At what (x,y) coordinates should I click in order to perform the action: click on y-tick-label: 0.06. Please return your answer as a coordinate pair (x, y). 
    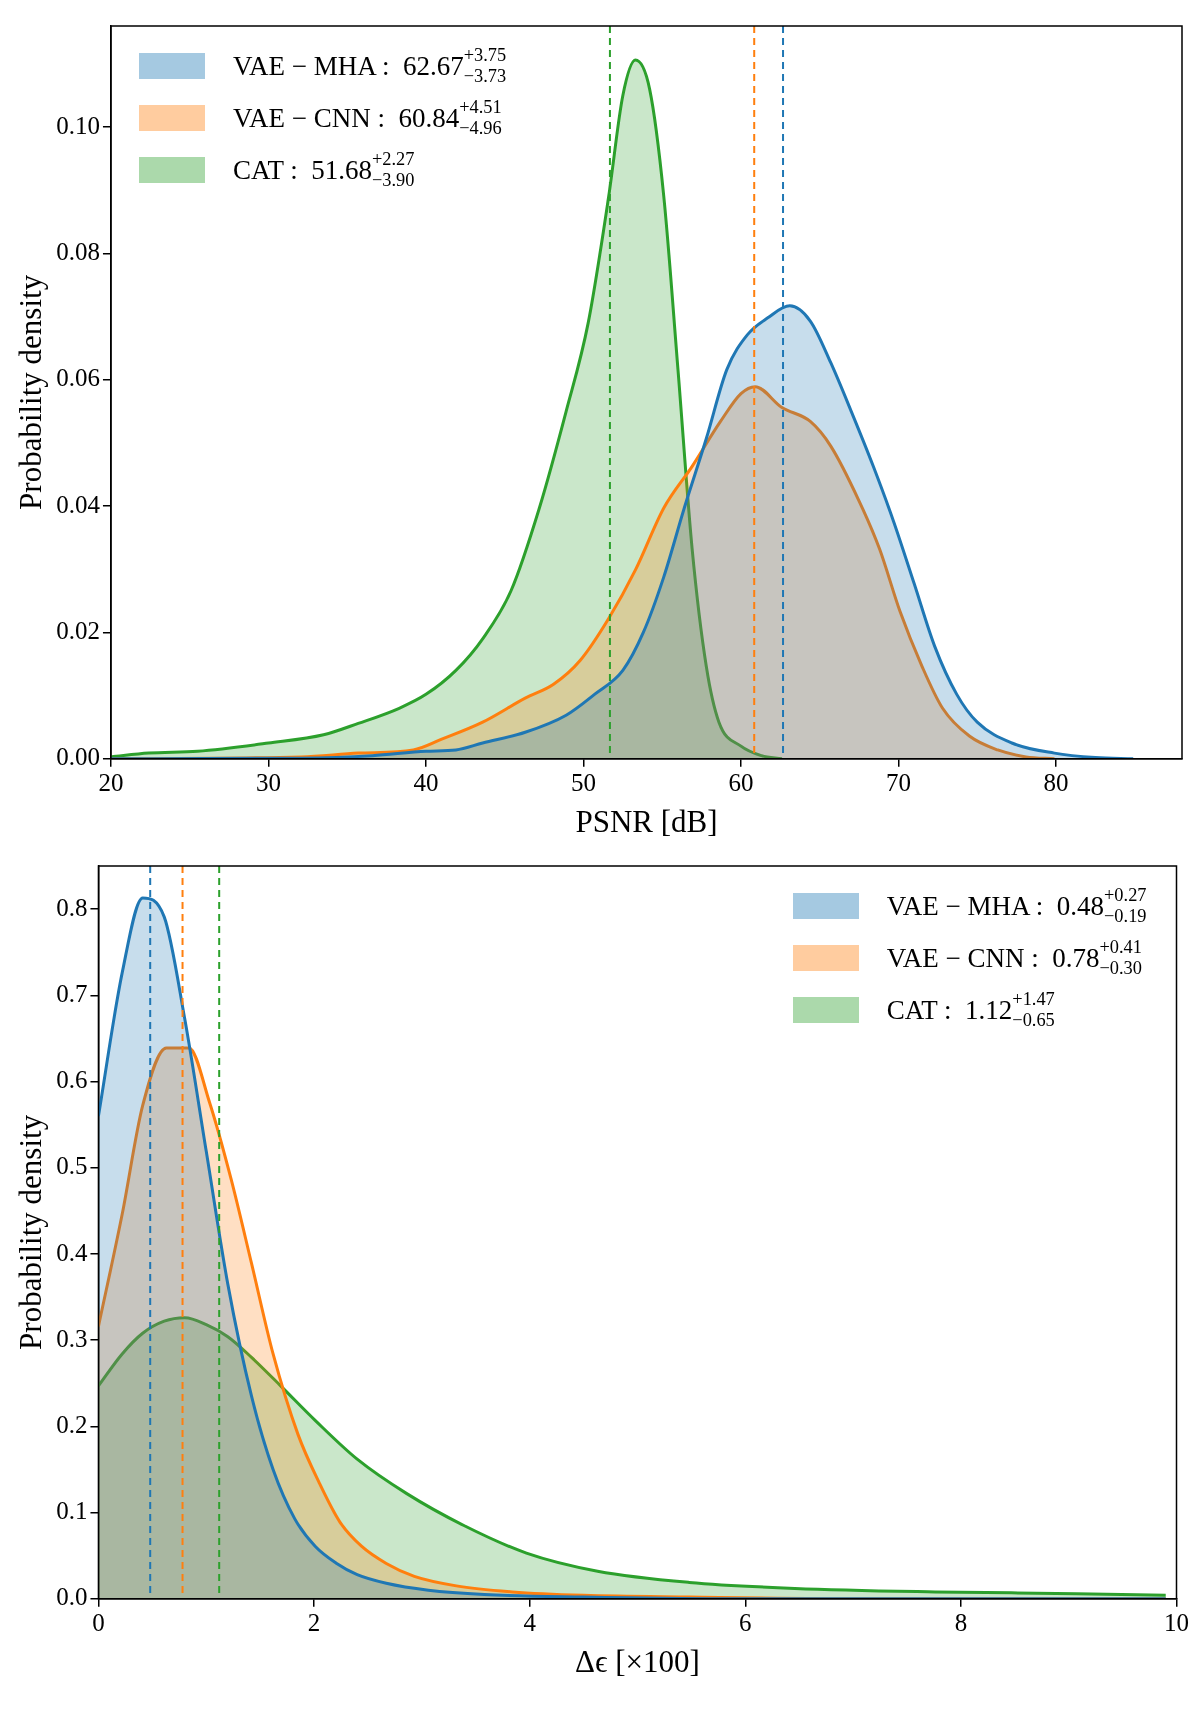
    Looking at the image, I should click on (78, 378).